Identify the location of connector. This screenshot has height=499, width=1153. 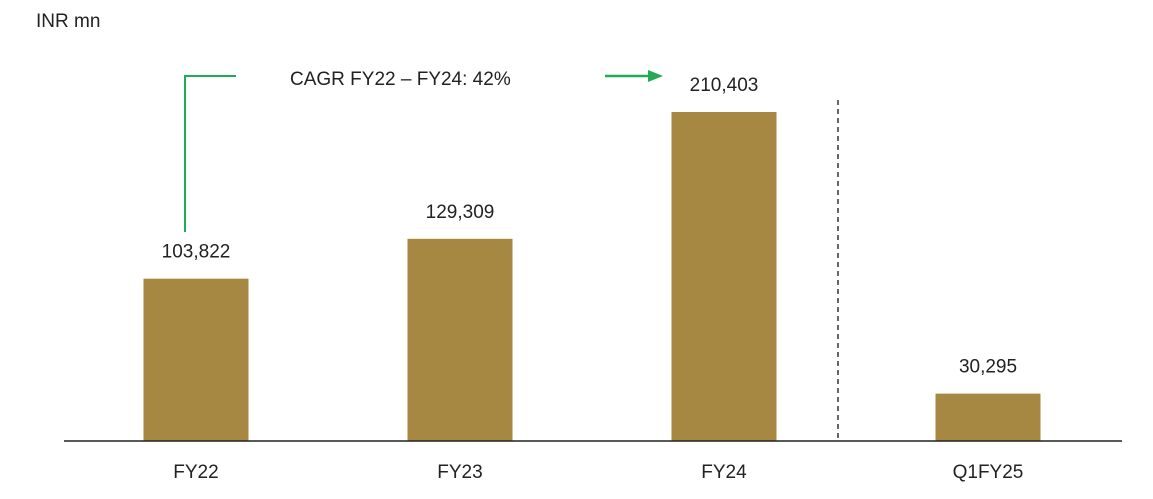
(210, 153).